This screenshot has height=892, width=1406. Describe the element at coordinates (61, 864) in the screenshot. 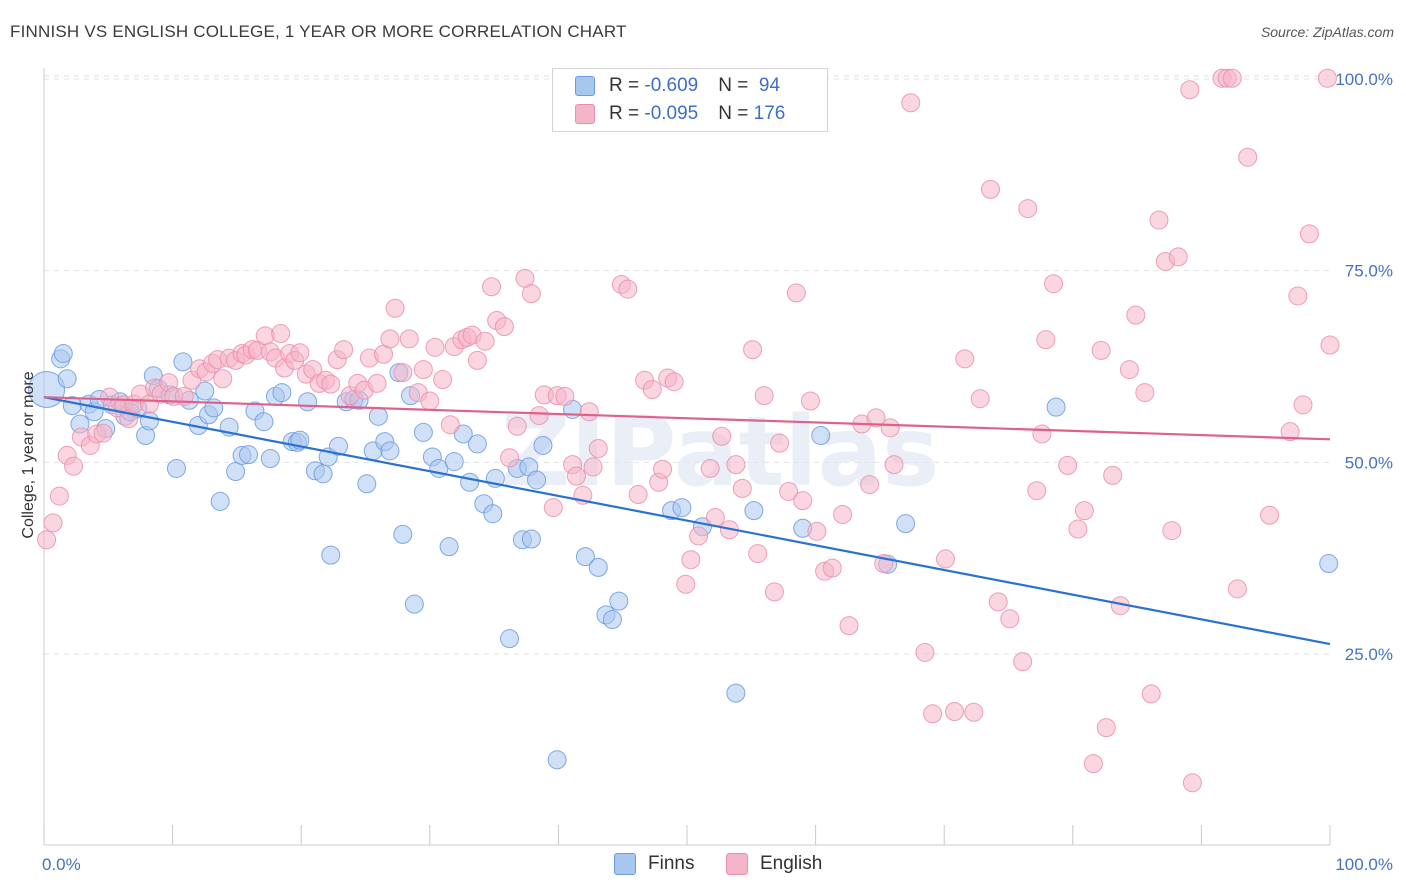

I see `x-tick-label-start: 0.0%` at that location.